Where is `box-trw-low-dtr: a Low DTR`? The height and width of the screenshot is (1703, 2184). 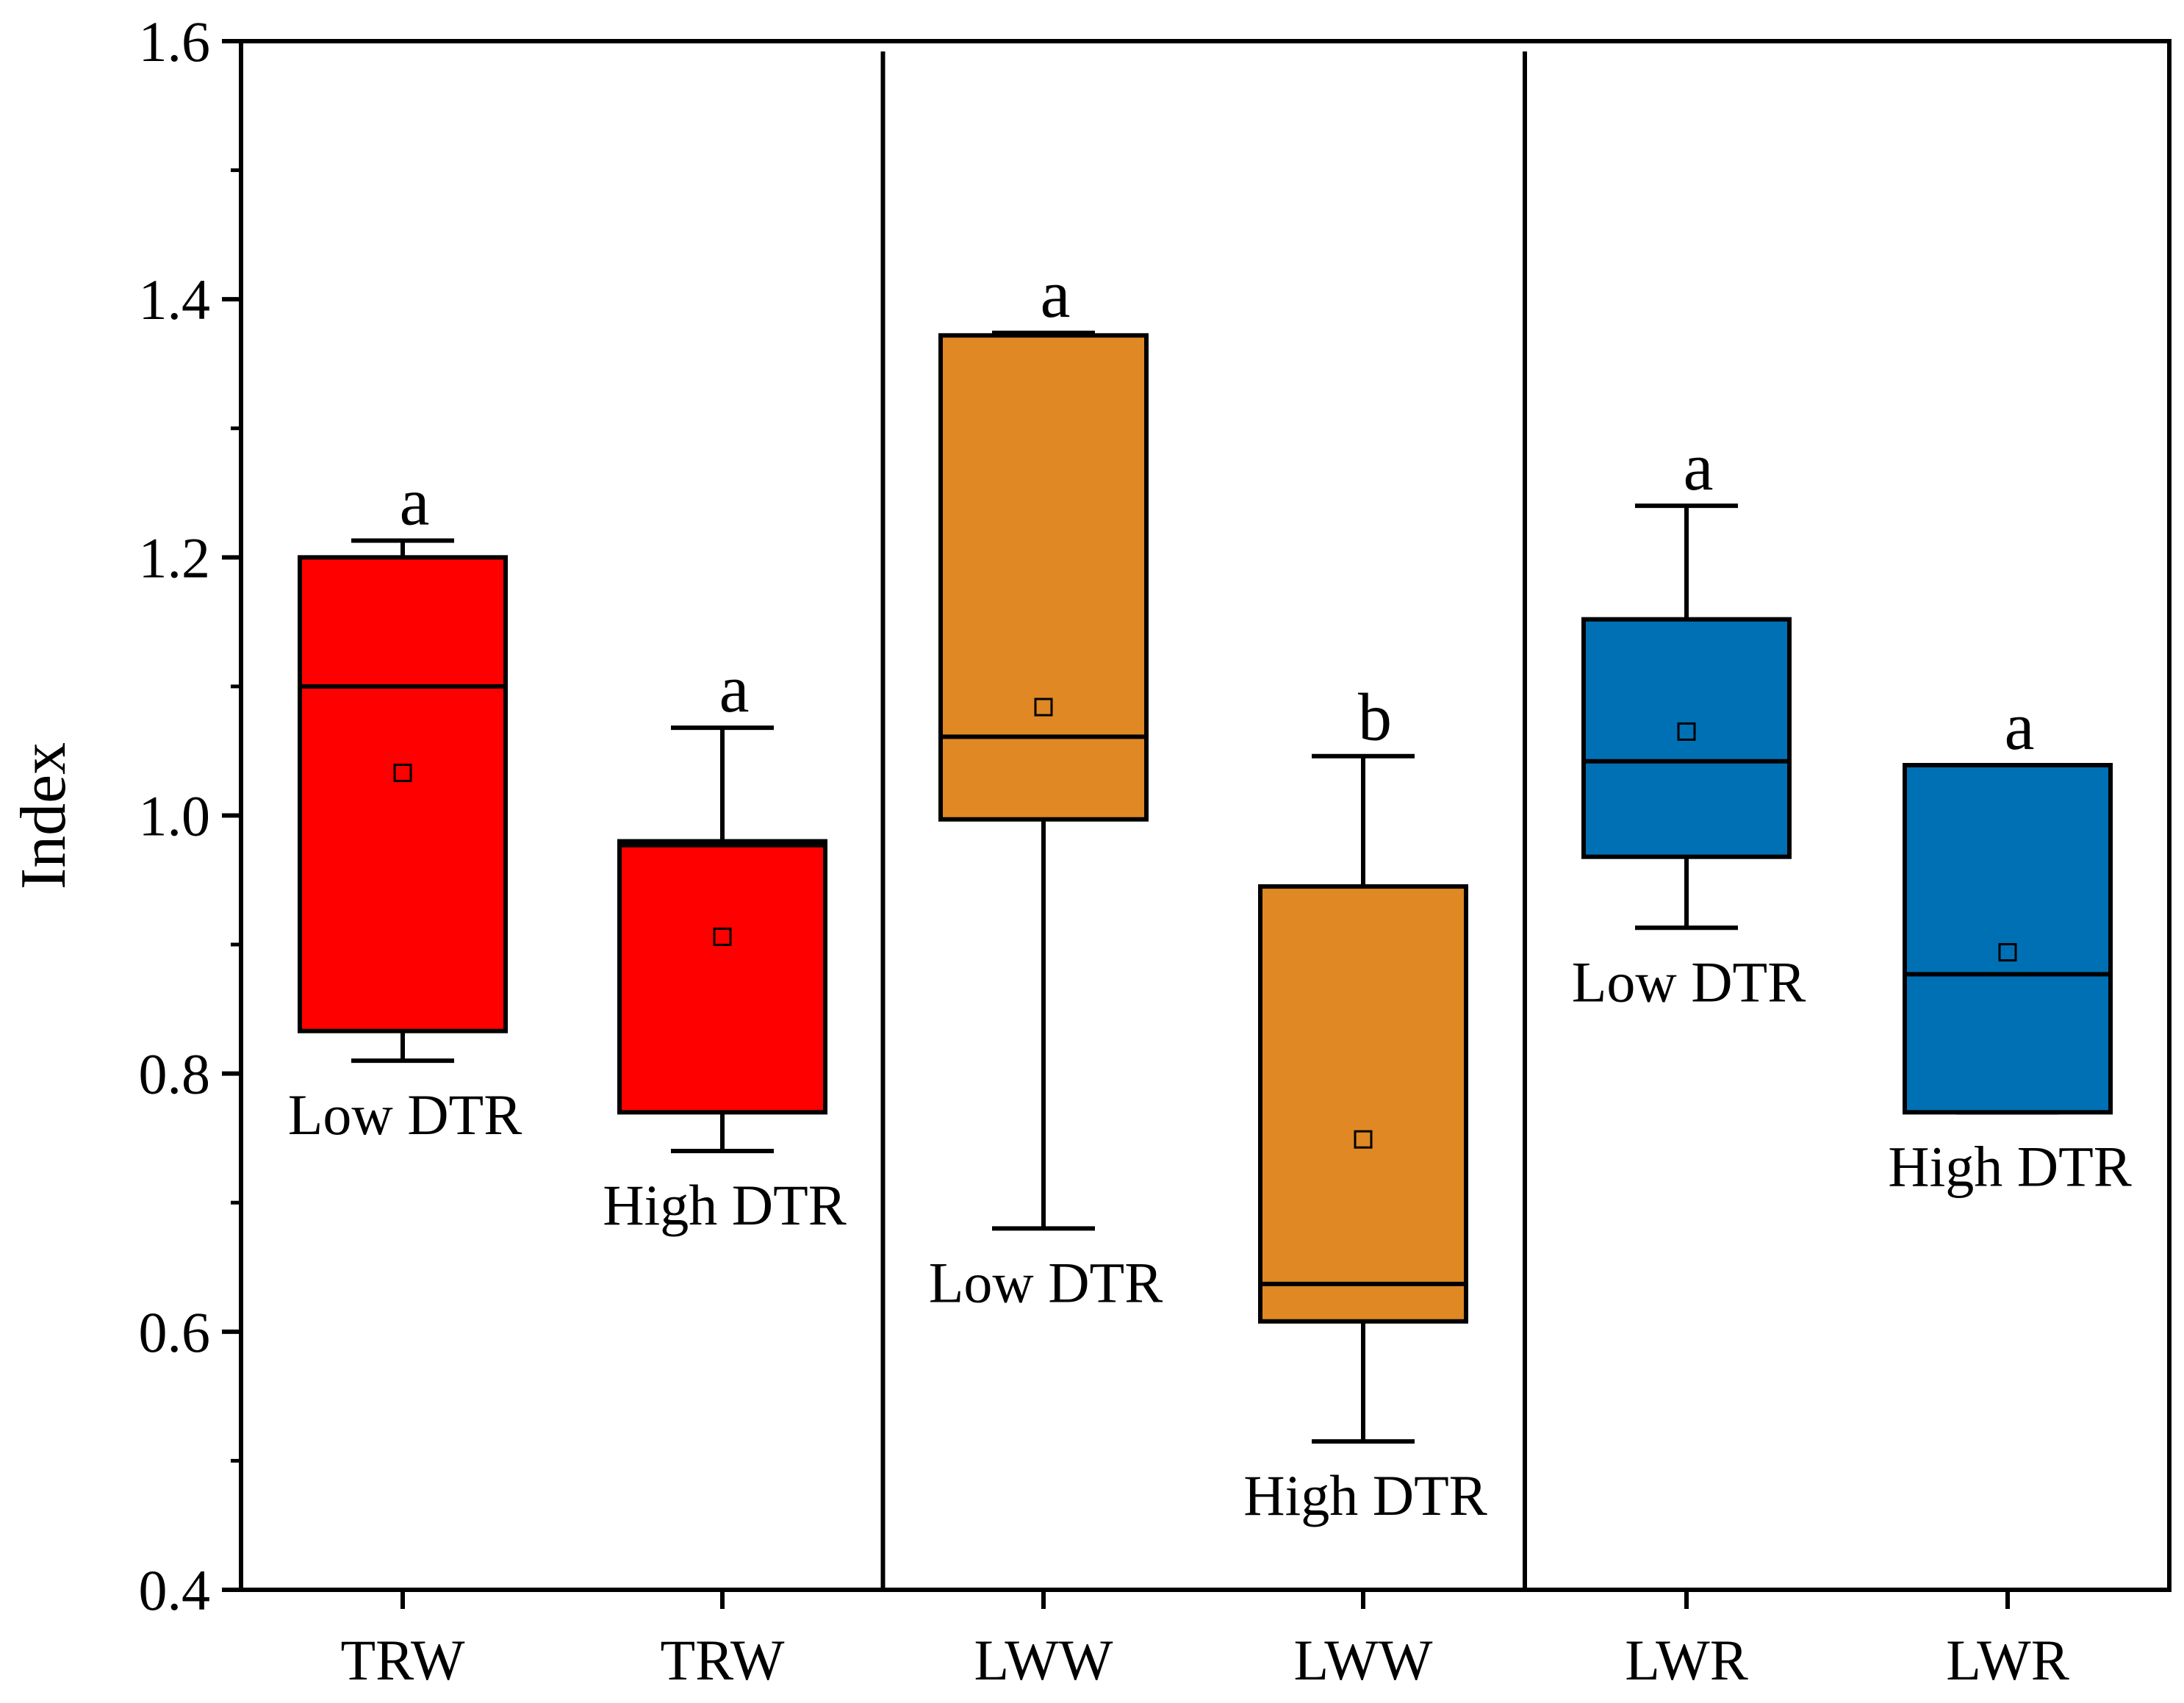
box-trw-low-dtr: a Low DTR is located at coordinates (405, 806).